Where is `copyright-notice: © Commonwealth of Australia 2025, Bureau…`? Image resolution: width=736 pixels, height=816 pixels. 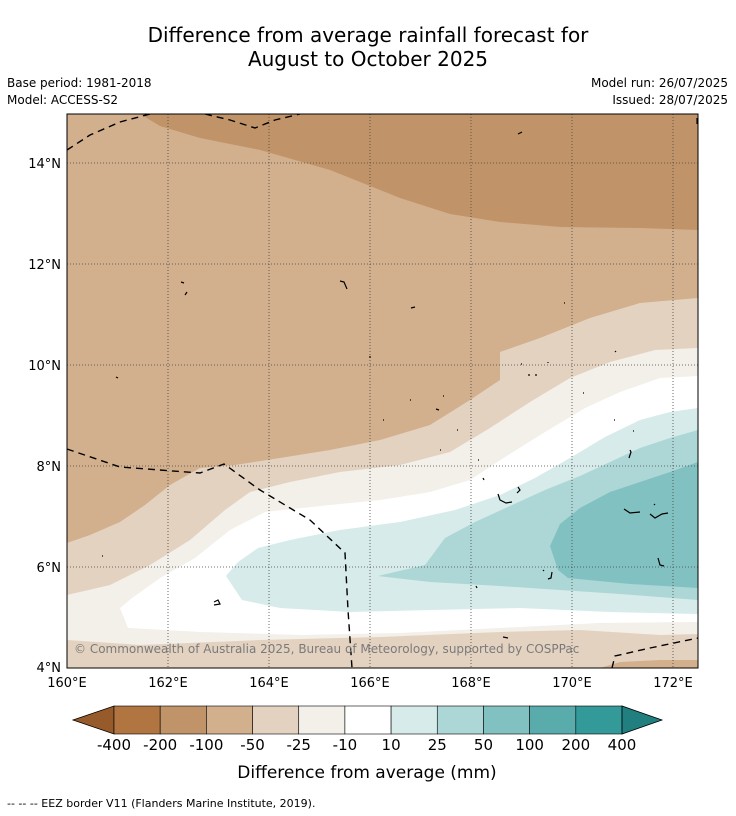
copyright-notice: © Commonwealth of Australia 2025, Bureau… is located at coordinates (326, 649).